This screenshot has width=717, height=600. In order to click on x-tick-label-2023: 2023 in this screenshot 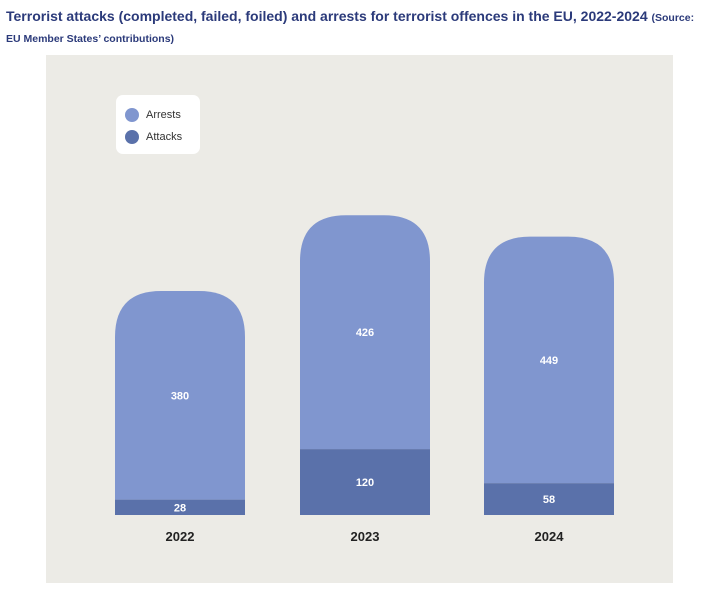, I will do `click(365, 536)`.